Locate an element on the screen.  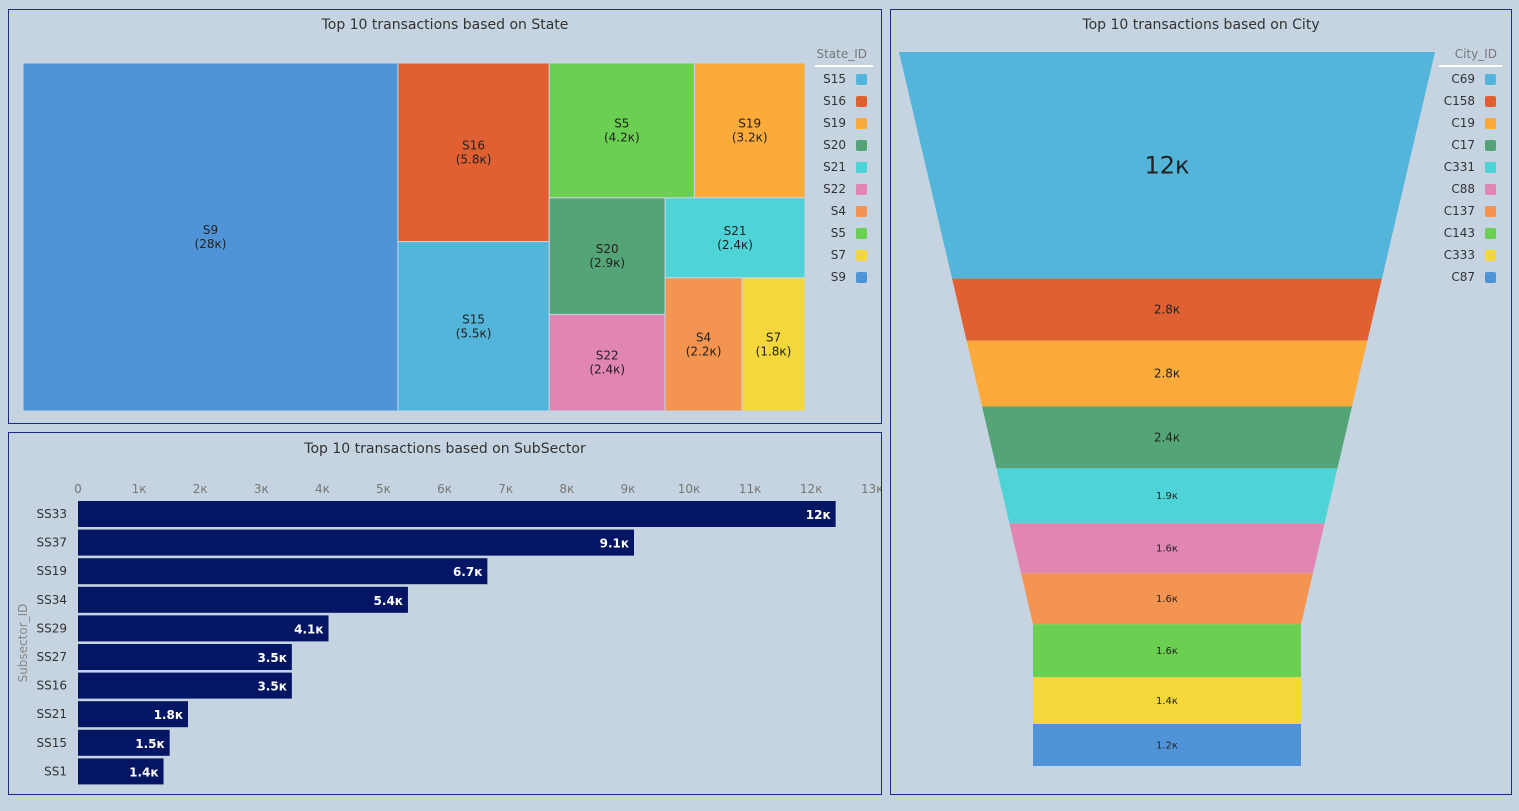
funnel-segment-c333 is located at coordinates (1167, 701).